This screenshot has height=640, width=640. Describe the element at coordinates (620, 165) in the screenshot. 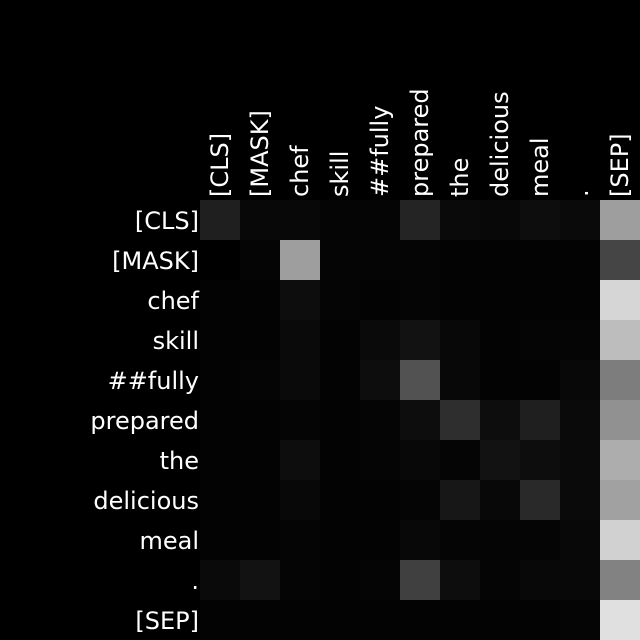

I see `x-tick-label: [SEP]` at that location.